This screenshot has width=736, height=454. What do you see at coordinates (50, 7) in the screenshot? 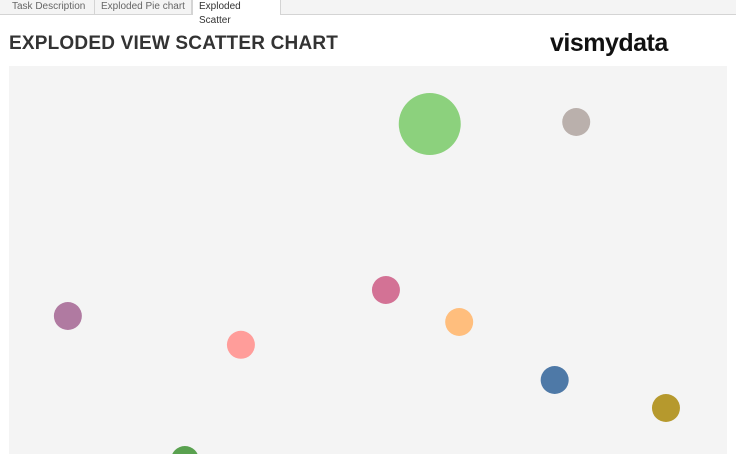
I see `tab-task-description: Task Description` at bounding box center [50, 7].